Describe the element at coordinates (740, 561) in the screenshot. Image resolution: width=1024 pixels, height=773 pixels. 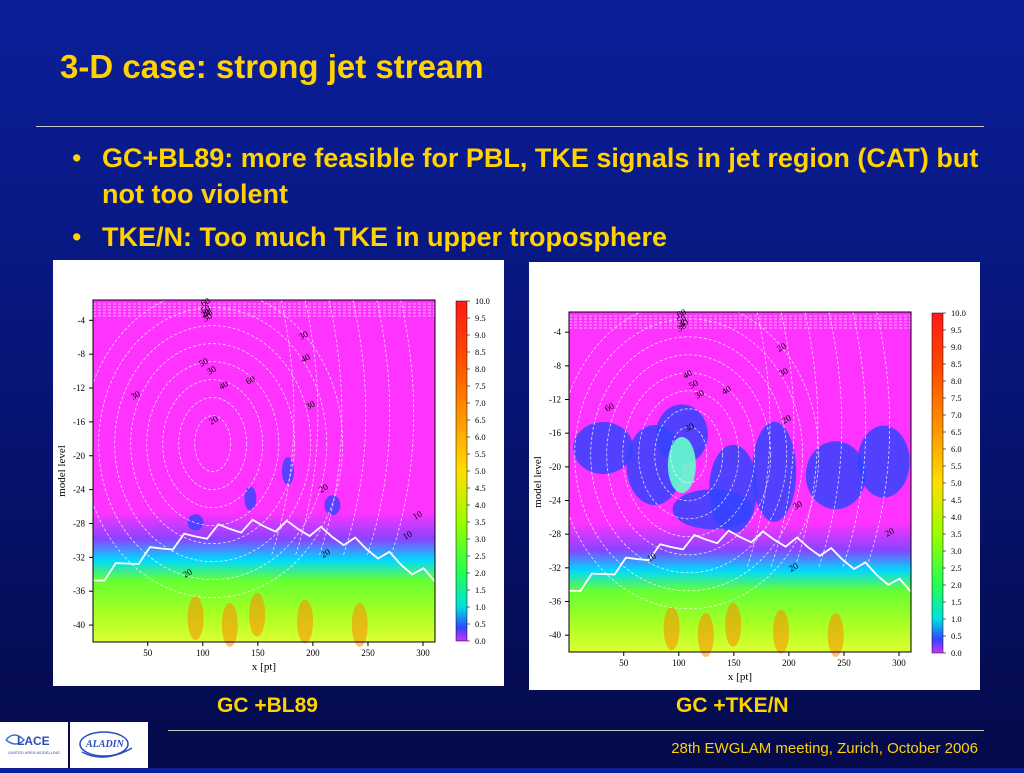
I see `pbl-height-line` at that location.